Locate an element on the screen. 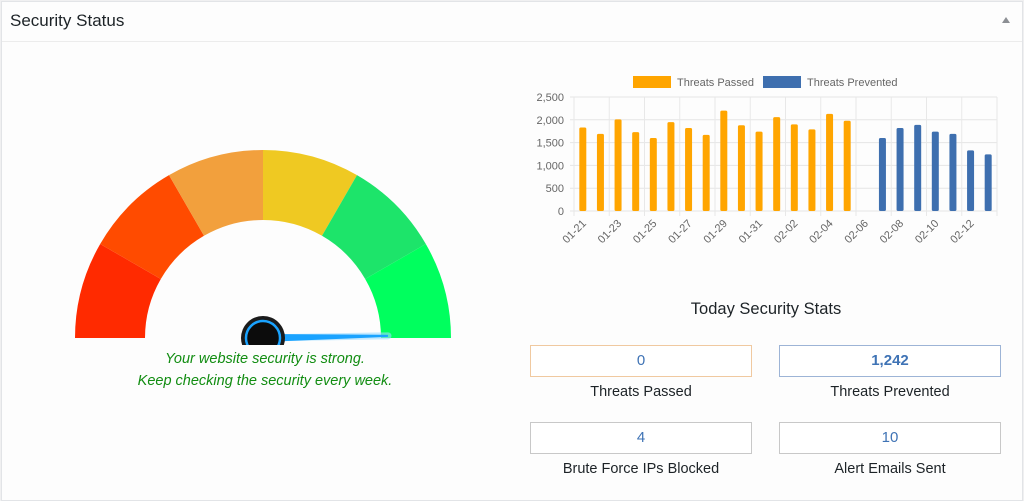  y-tick-label: 500 is located at coordinates (555, 189).